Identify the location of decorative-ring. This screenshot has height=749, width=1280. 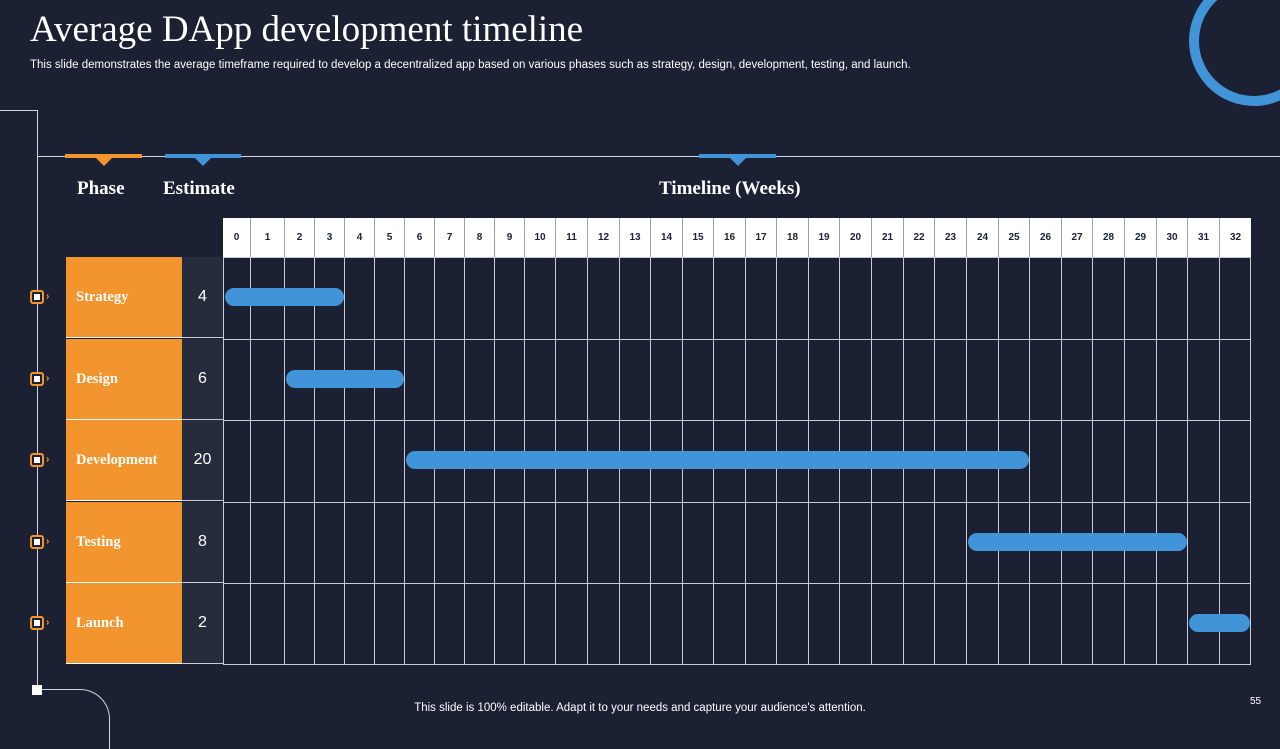
(1234, 53).